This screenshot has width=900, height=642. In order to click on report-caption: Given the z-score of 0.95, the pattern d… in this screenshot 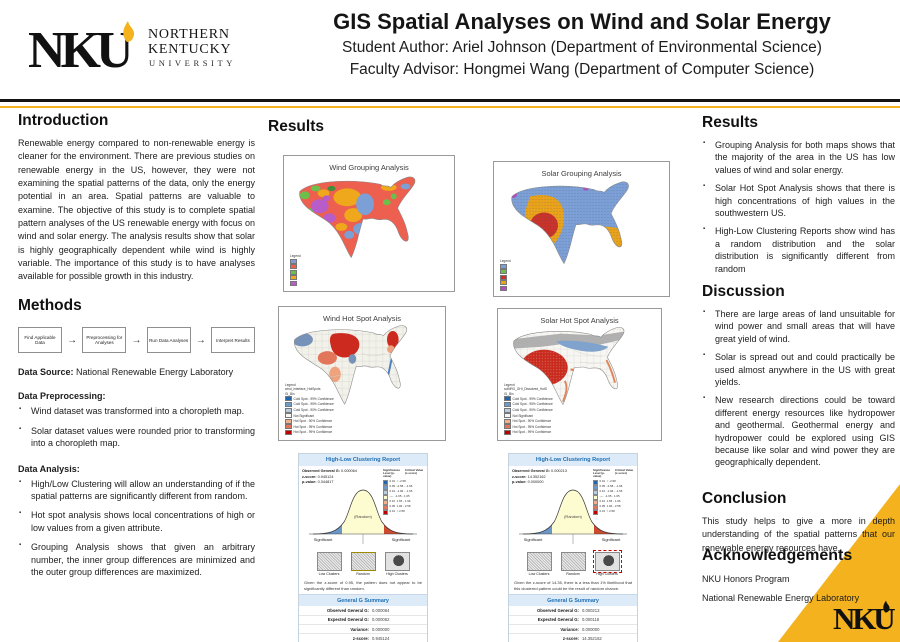, I will do `click(363, 585)`.